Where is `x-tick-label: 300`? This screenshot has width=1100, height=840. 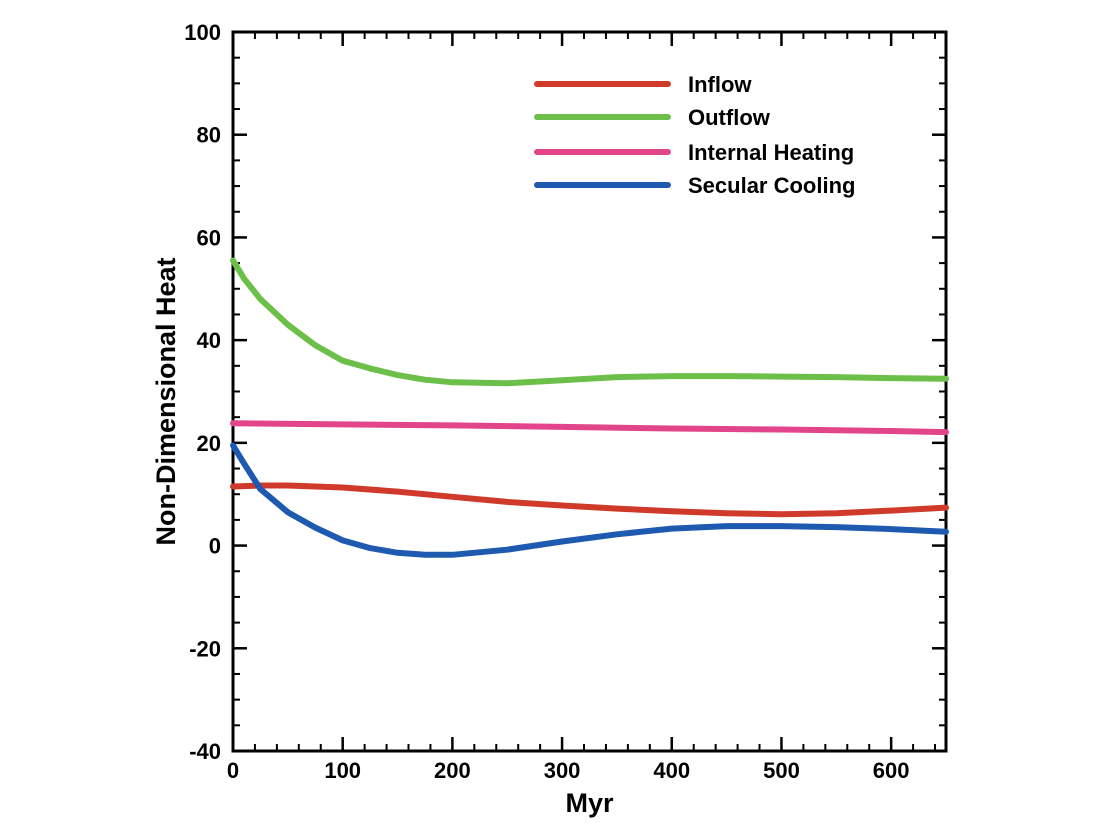 x-tick-label: 300 is located at coordinates (562, 770).